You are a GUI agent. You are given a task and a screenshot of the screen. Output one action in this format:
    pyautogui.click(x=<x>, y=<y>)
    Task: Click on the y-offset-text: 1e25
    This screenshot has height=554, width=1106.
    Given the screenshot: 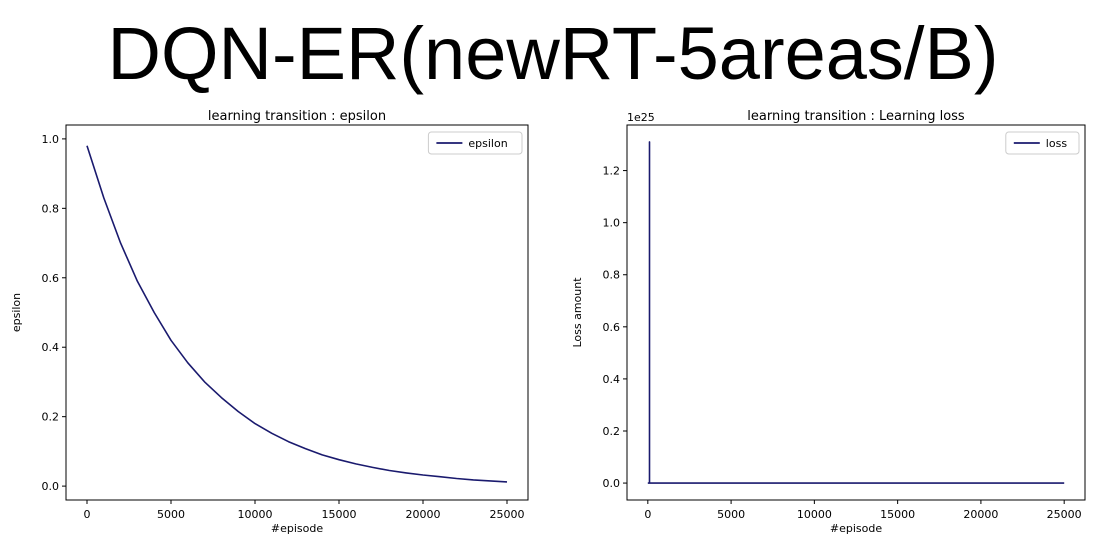 What is the action you would take?
    pyautogui.click(x=641, y=117)
    